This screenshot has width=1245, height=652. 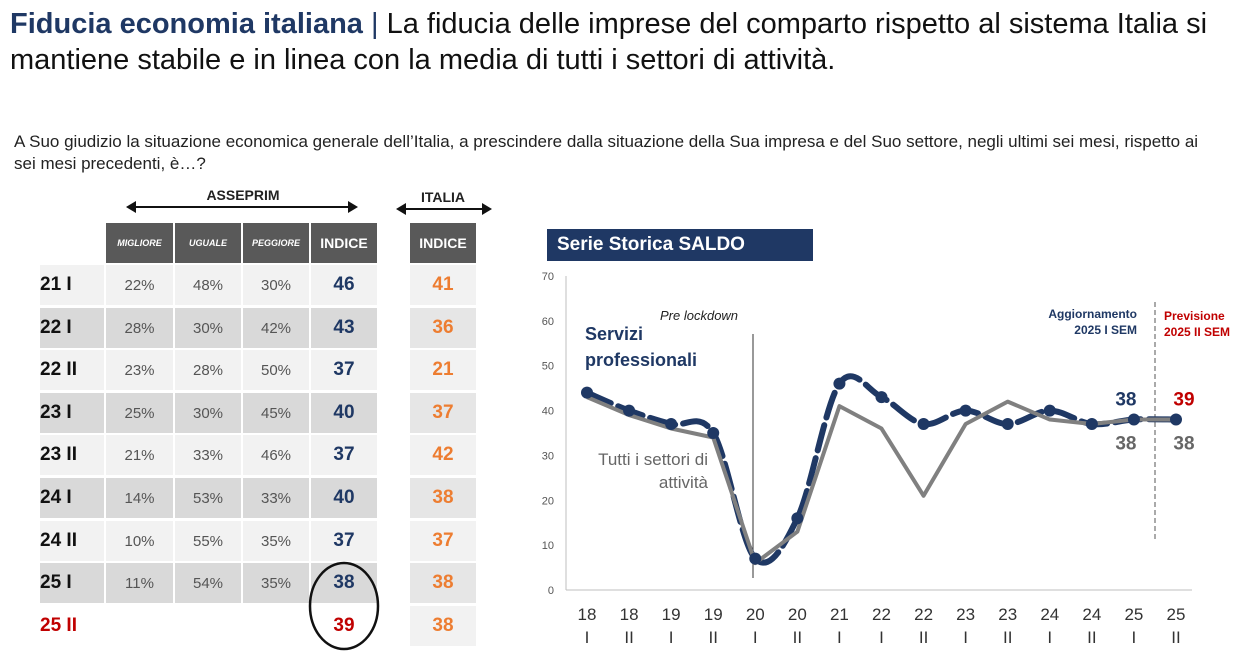 I want to click on y-tick-label: 70, so click(x=548, y=277).